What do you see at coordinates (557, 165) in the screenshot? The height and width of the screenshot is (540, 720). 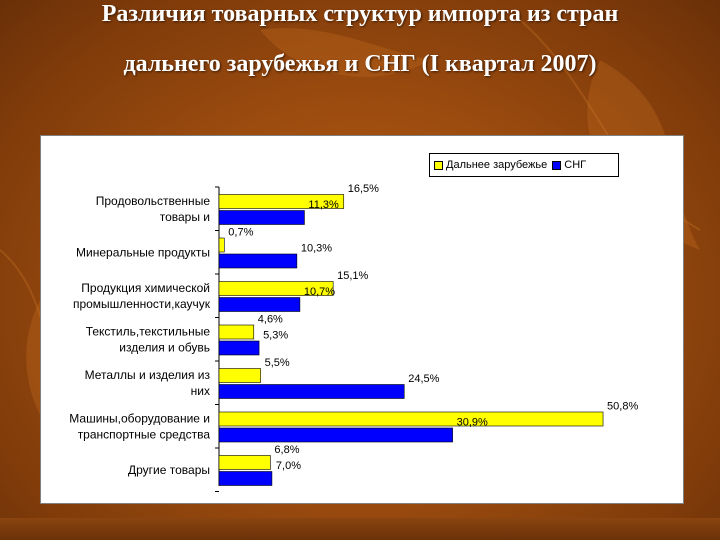 I see `legend-swatch-cis` at bounding box center [557, 165].